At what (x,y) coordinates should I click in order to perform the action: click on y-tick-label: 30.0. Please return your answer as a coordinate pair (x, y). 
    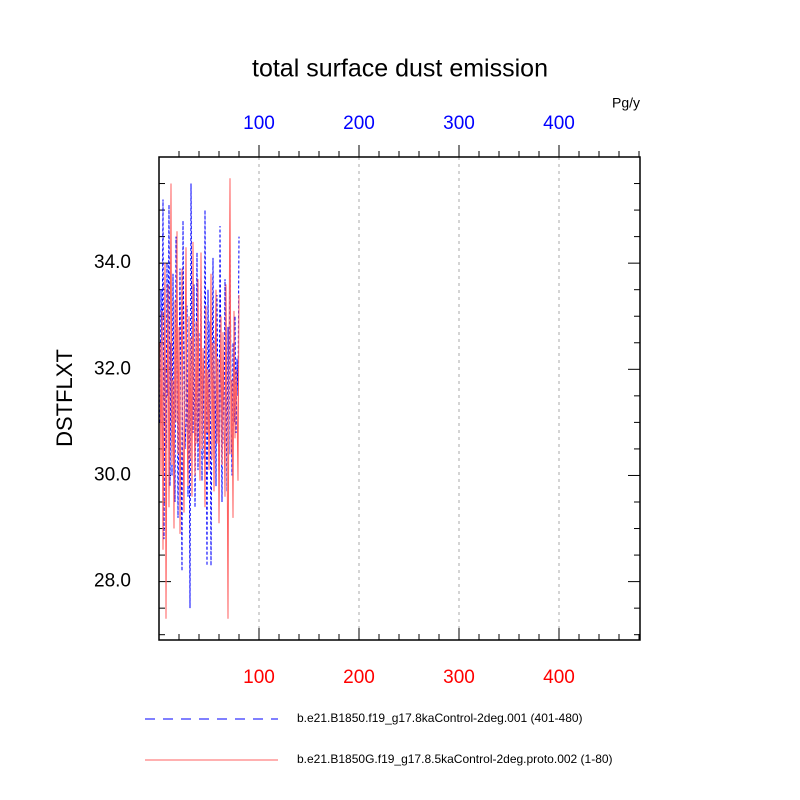
    Looking at the image, I should click on (112, 474).